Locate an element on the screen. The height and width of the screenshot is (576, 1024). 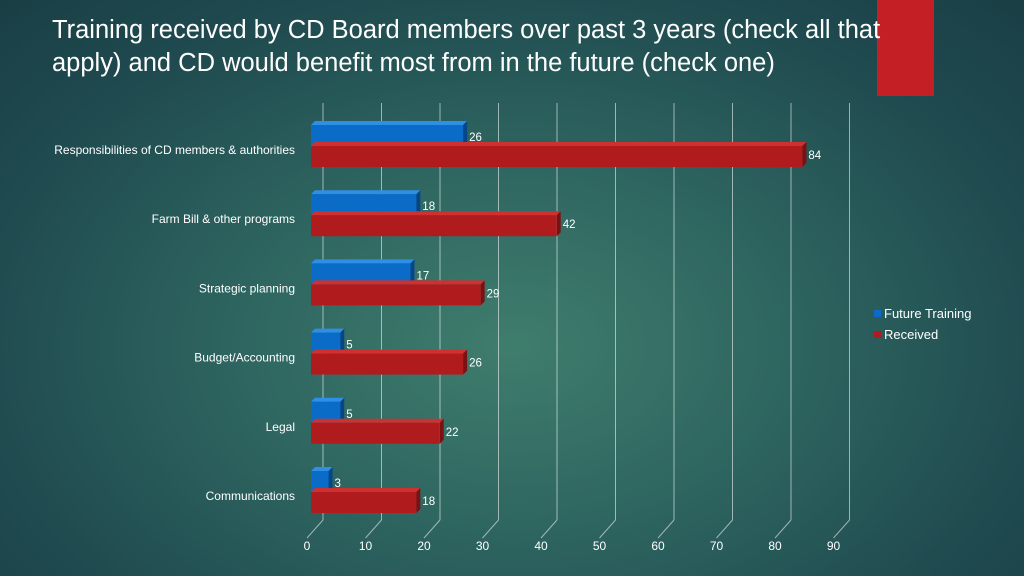
x-tick-label: 70 is located at coordinates (717, 546).